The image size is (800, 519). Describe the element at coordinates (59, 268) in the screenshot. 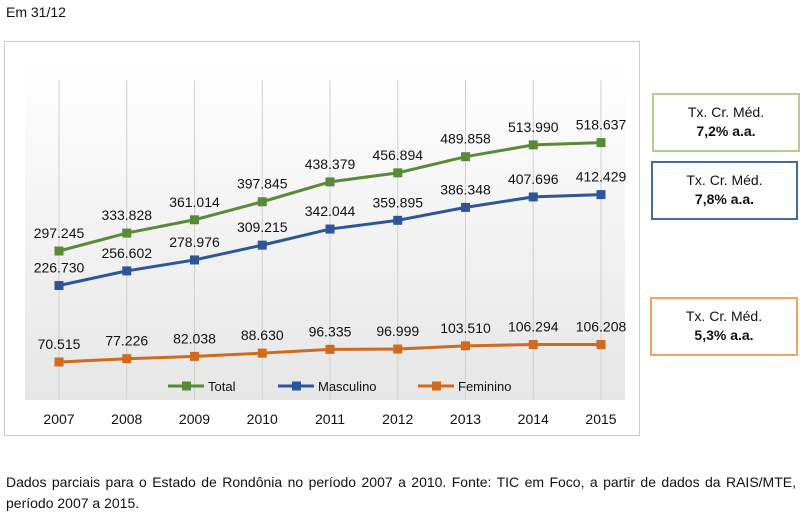

I see `data-label-masculino: 226.730` at that location.